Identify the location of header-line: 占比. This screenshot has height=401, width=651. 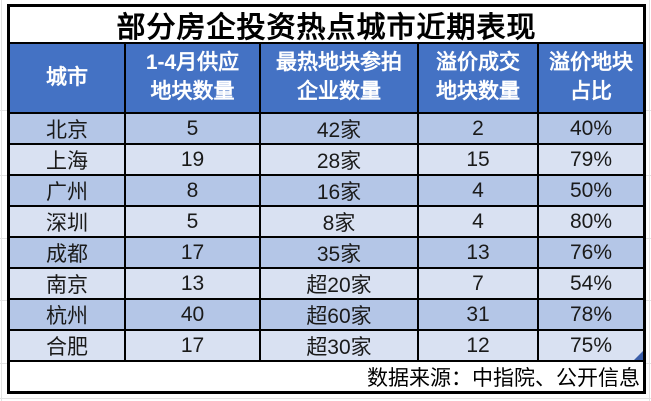
(591, 91).